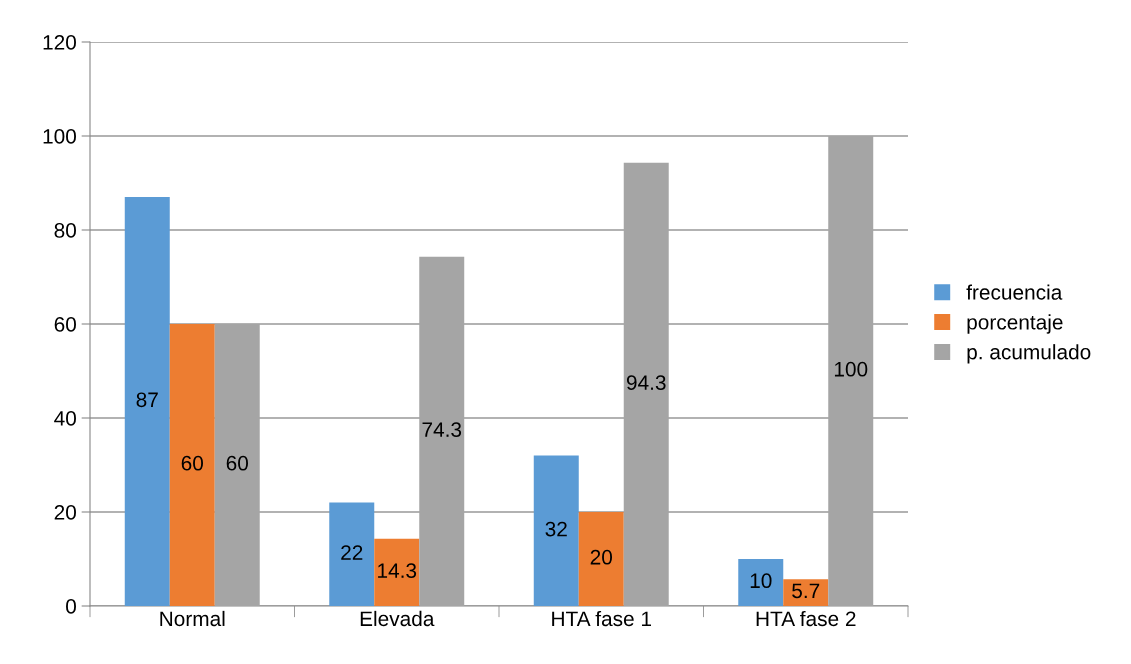 The height and width of the screenshot is (664, 1131). What do you see at coordinates (71, 606) in the screenshot?
I see `y-tick-label: 0` at bounding box center [71, 606].